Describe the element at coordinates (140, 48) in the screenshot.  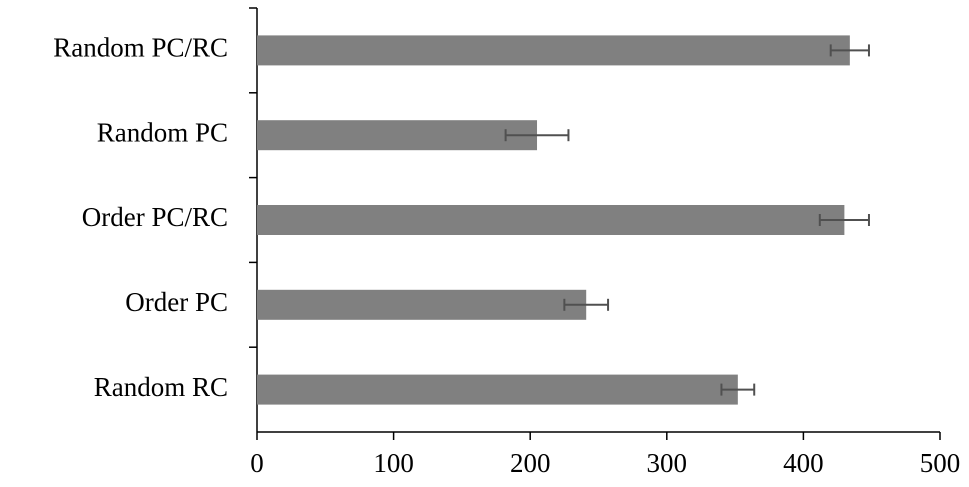
I see `y-tick-label: Random PC/RC` at that location.